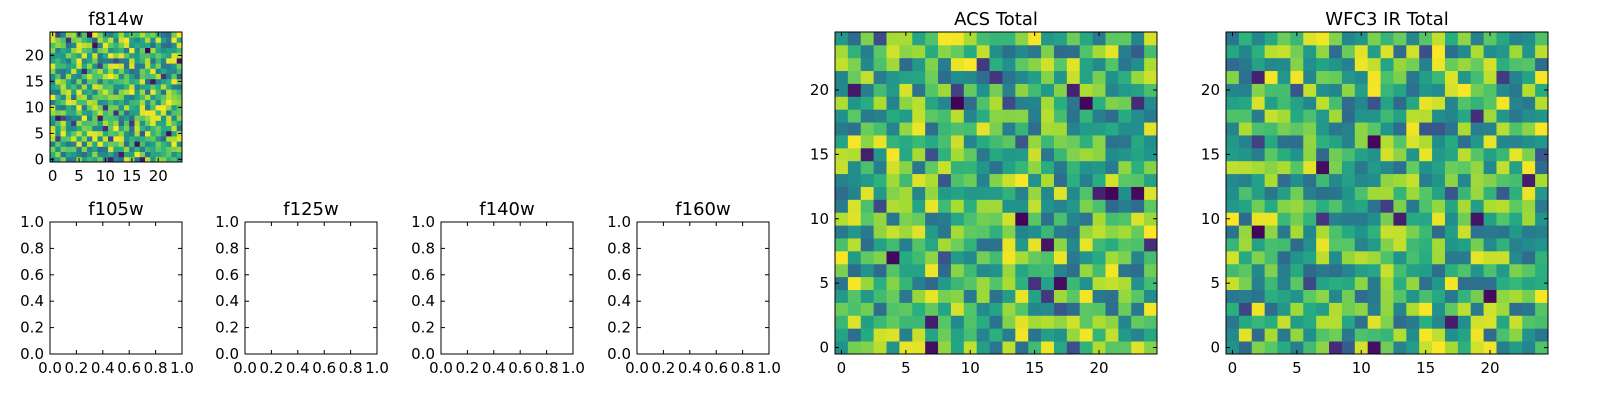 This screenshot has width=1600, height=400. I want to click on y-tick-label: 0.6, so click(423, 275).